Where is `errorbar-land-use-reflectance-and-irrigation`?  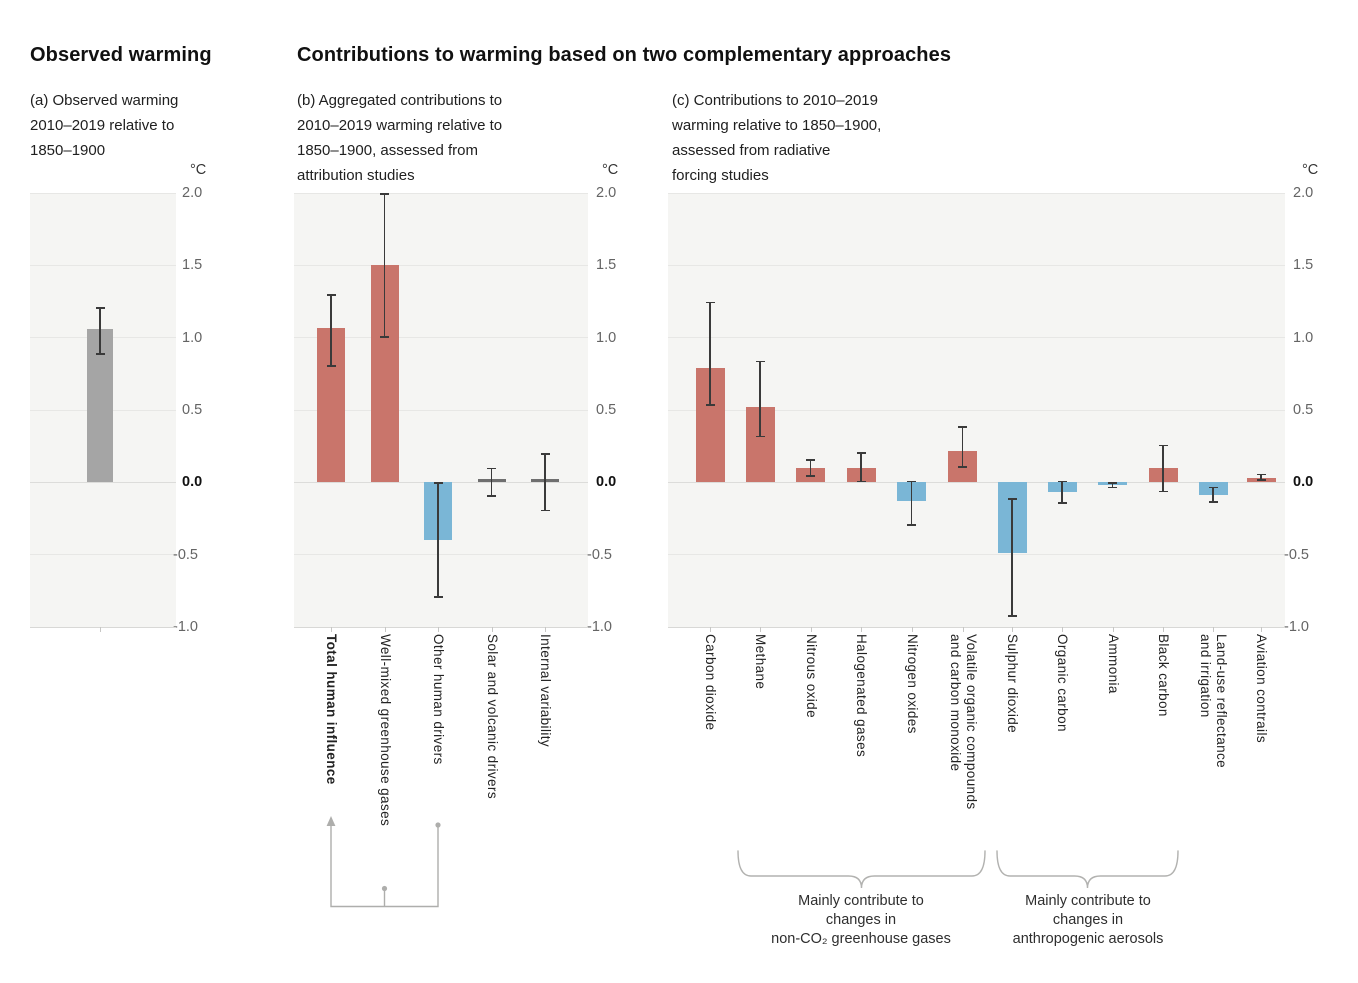
errorbar-land-use-reflectance-and-irrigation is located at coordinates (1213, 494).